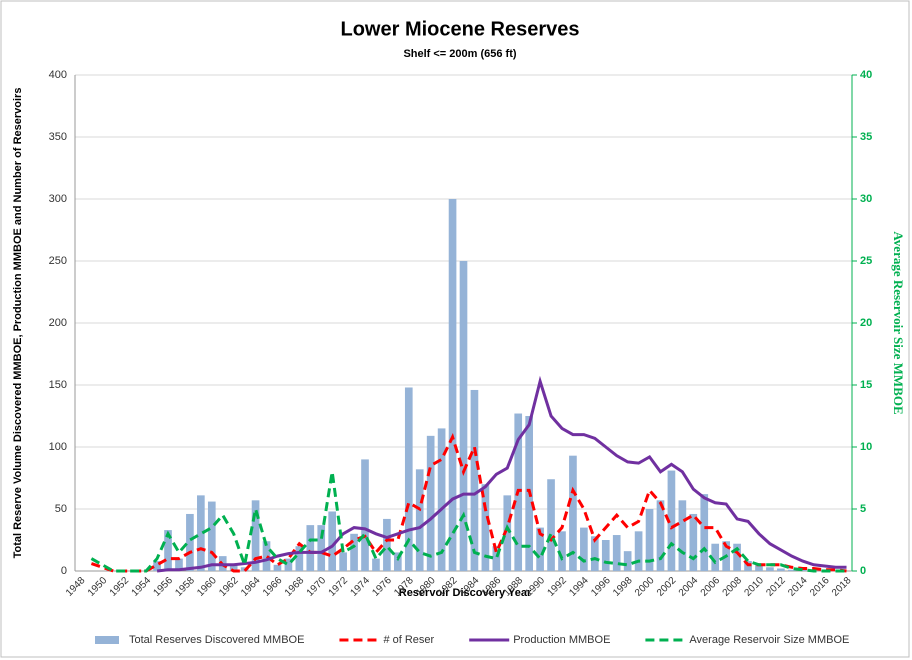  I want to click on legend-label: Average Reservoir Size MMBOE, so click(769, 640).